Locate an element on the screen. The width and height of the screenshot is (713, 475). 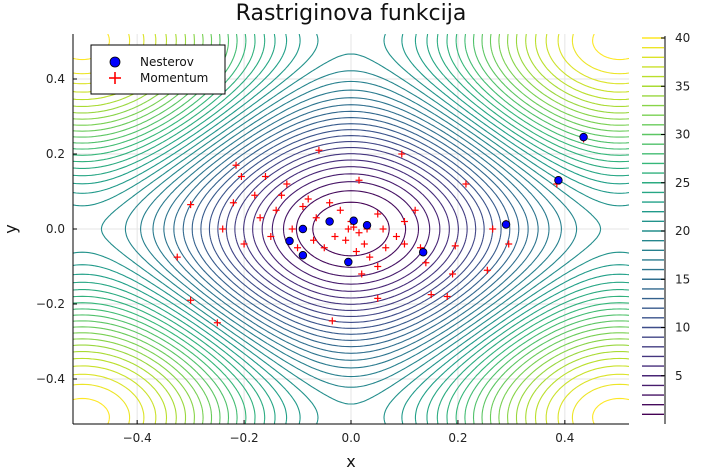
colorbar: 5 10 15 20 25 30 35 40 is located at coordinates (666, 227).